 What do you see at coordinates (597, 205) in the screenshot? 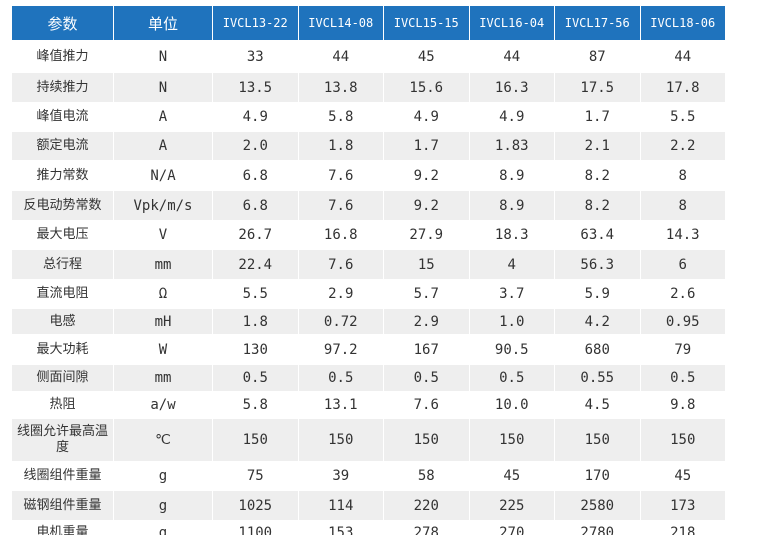
I see `row-value: 8.2` at bounding box center [597, 205].